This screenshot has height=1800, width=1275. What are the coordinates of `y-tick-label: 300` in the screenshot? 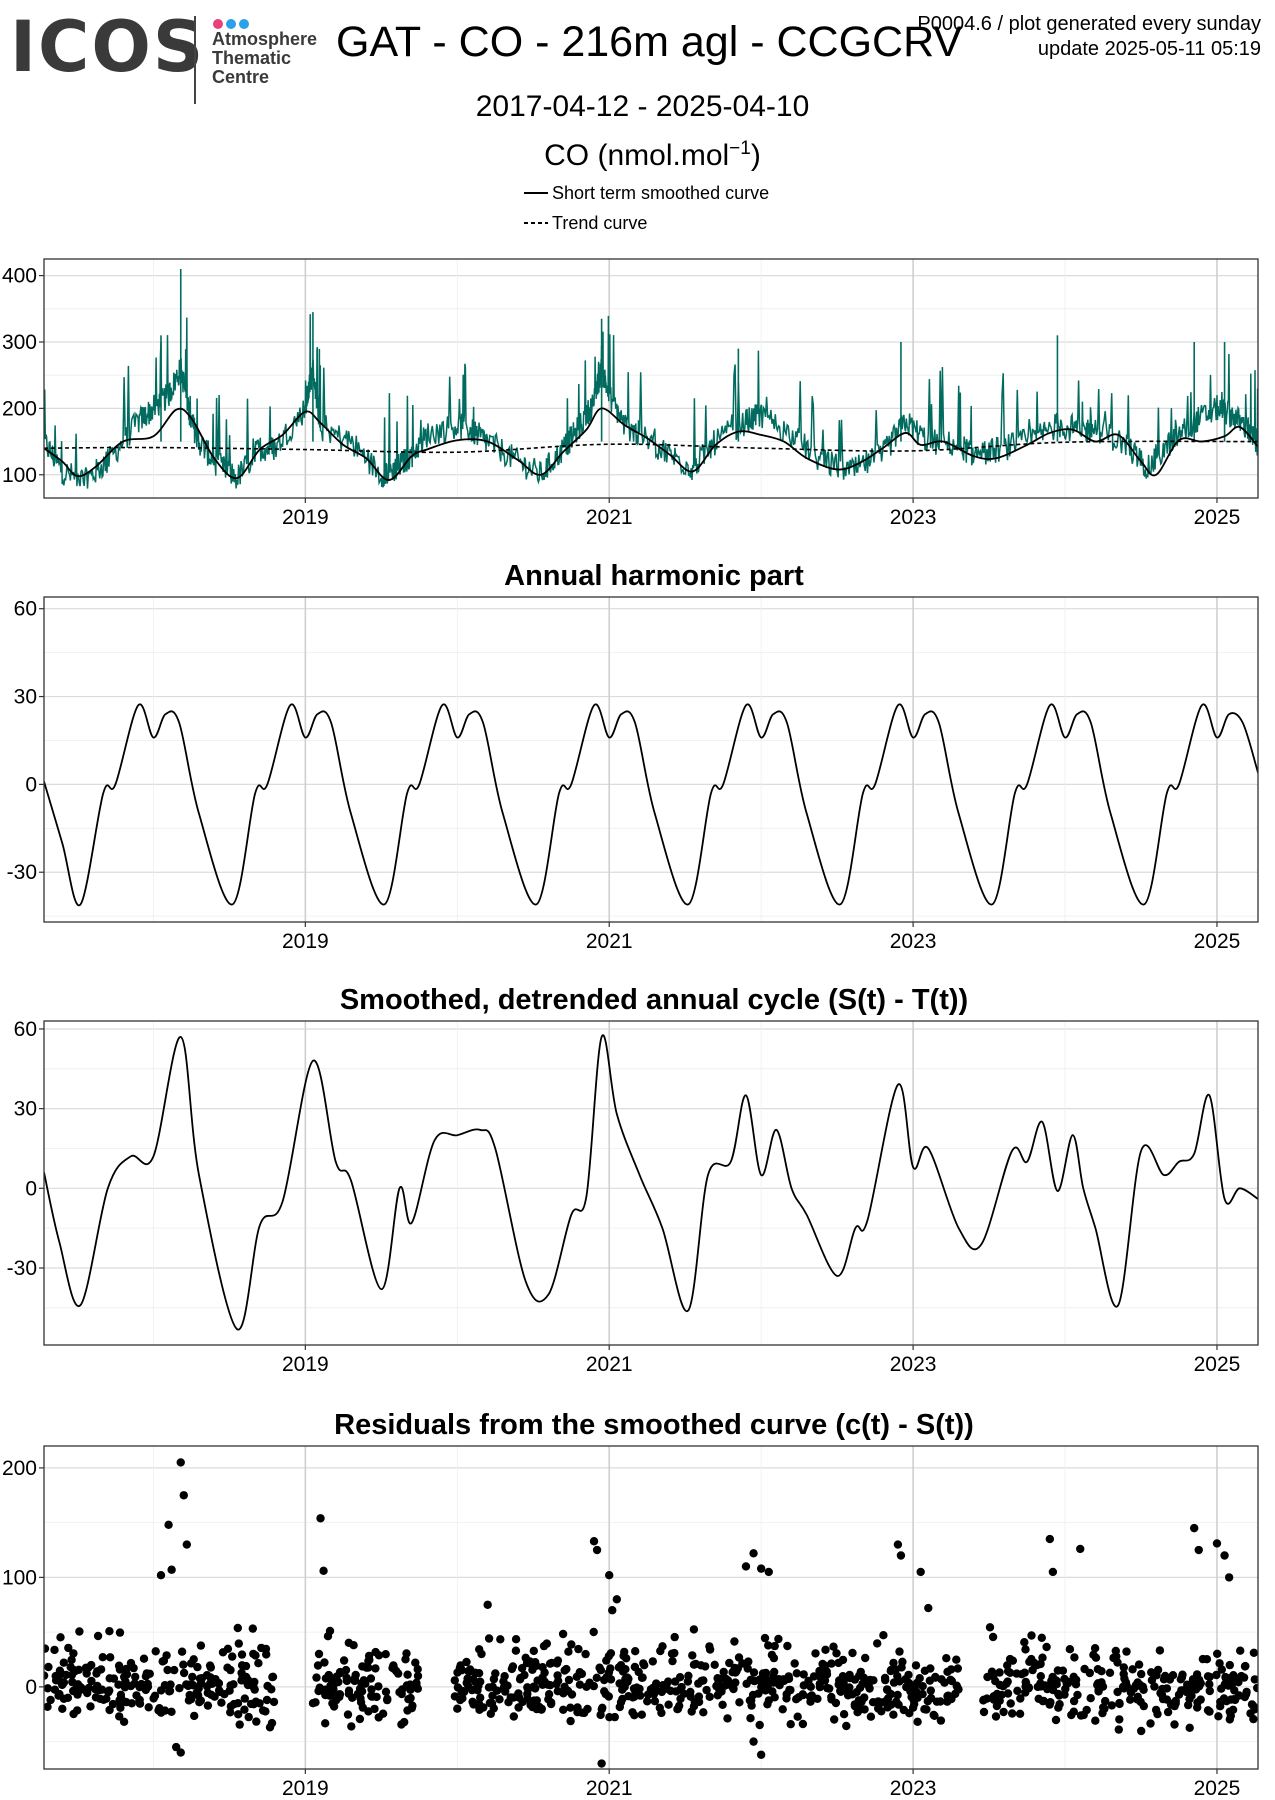 It's located at (19, 342).